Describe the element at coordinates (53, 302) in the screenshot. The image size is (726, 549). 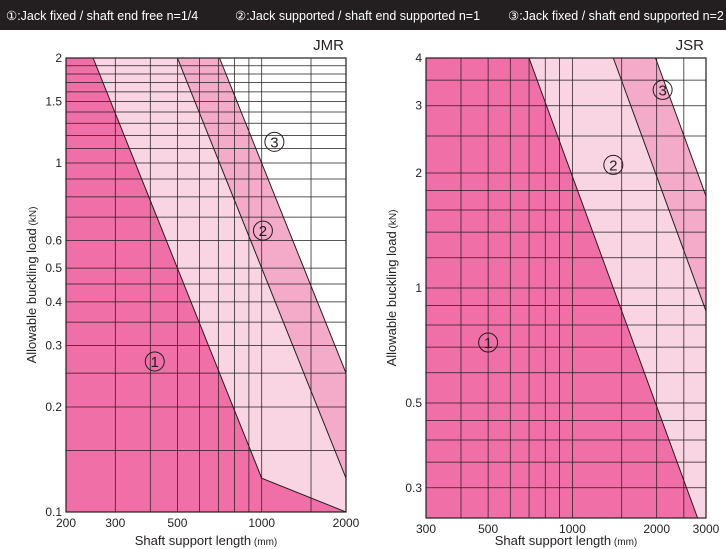
I see `y-tick-label: 0.4` at that location.